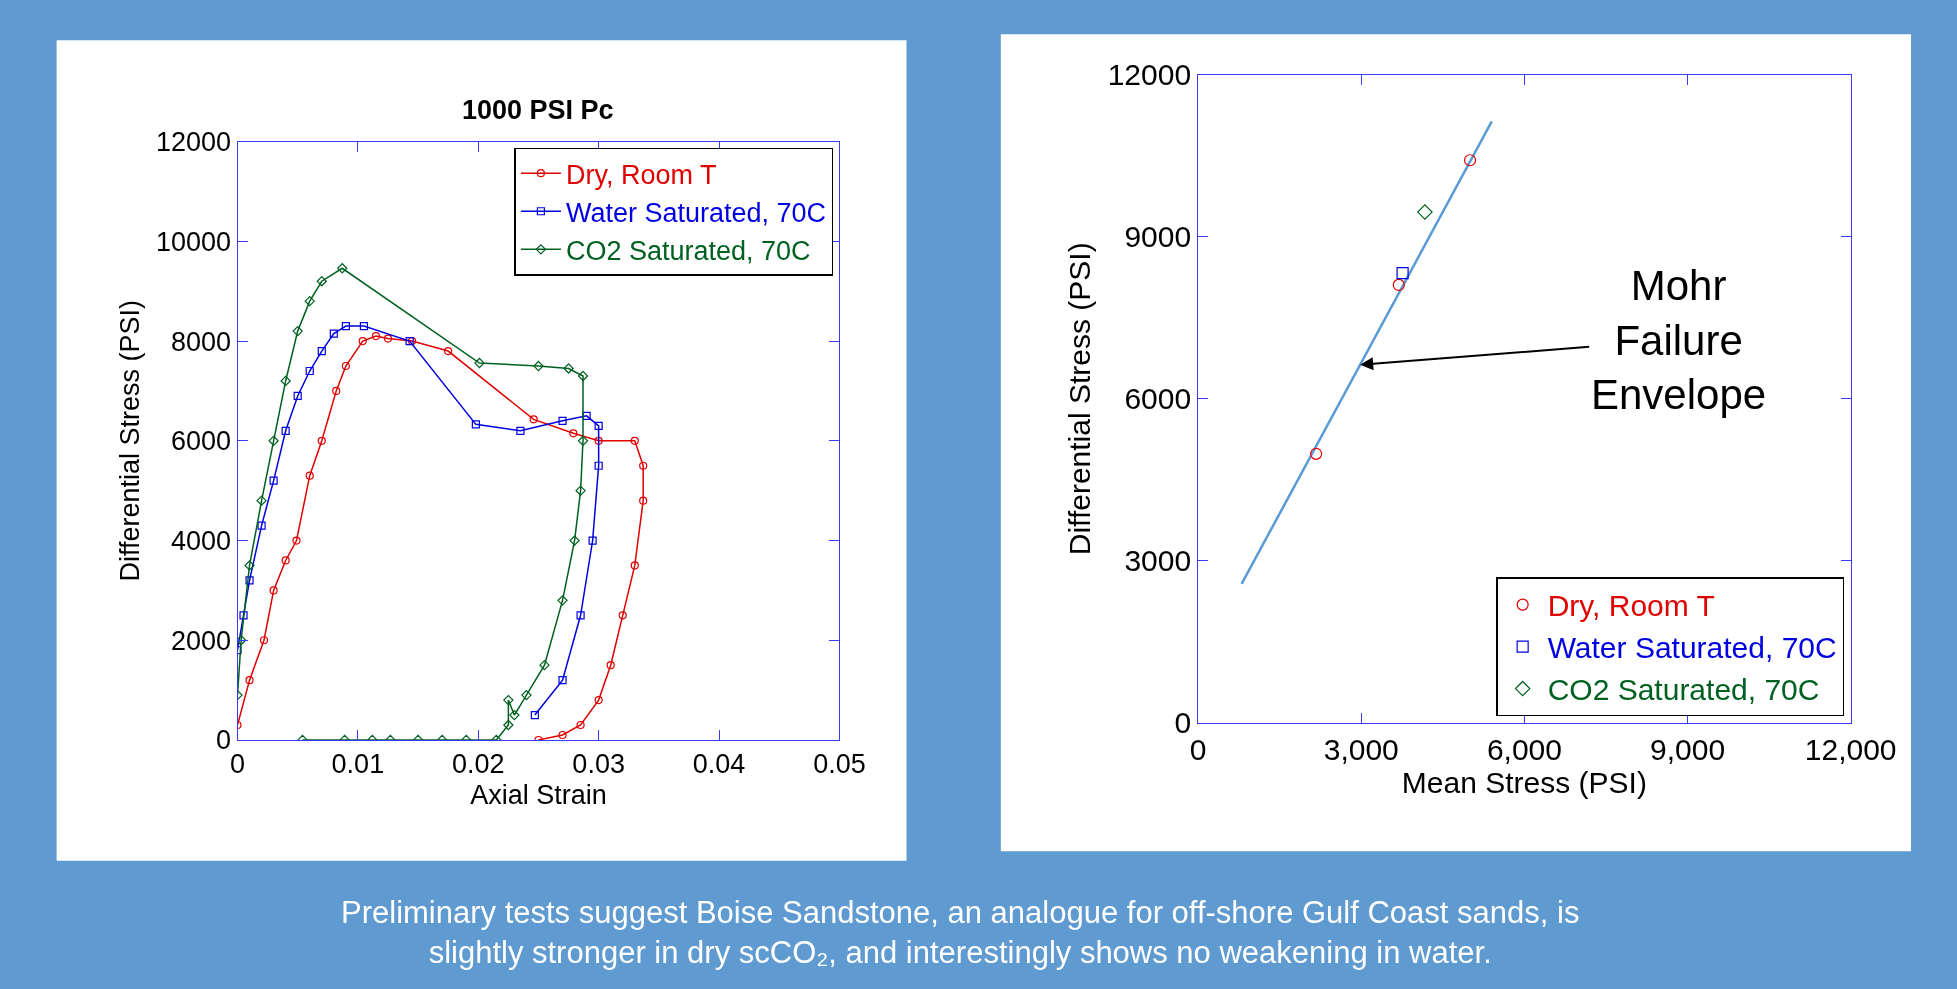 Image resolution: width=1957 pixels, height=989 pixels. Describe the element at coordinates (839, 764) in the screenshot. I see `x-tick-label: 0.05` at that location.